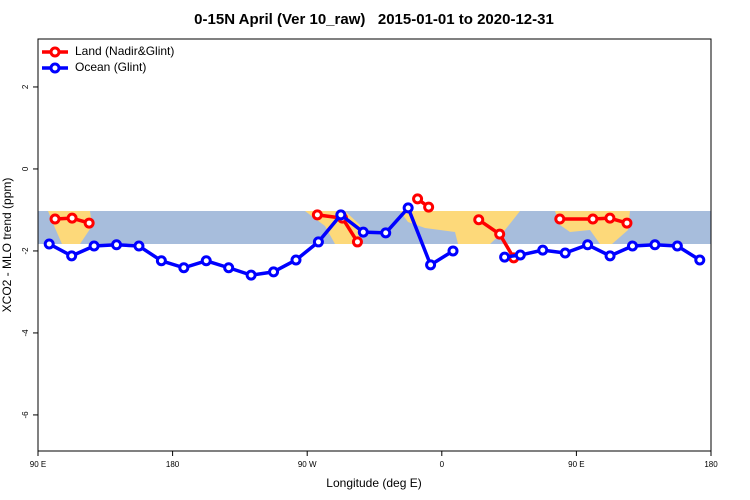 The image size is (750, 500). What do you see at coordinates (110, 67) in the screenshot?
I see `legend-label: Ocean (Glint)` at bounding box center [110, 67].